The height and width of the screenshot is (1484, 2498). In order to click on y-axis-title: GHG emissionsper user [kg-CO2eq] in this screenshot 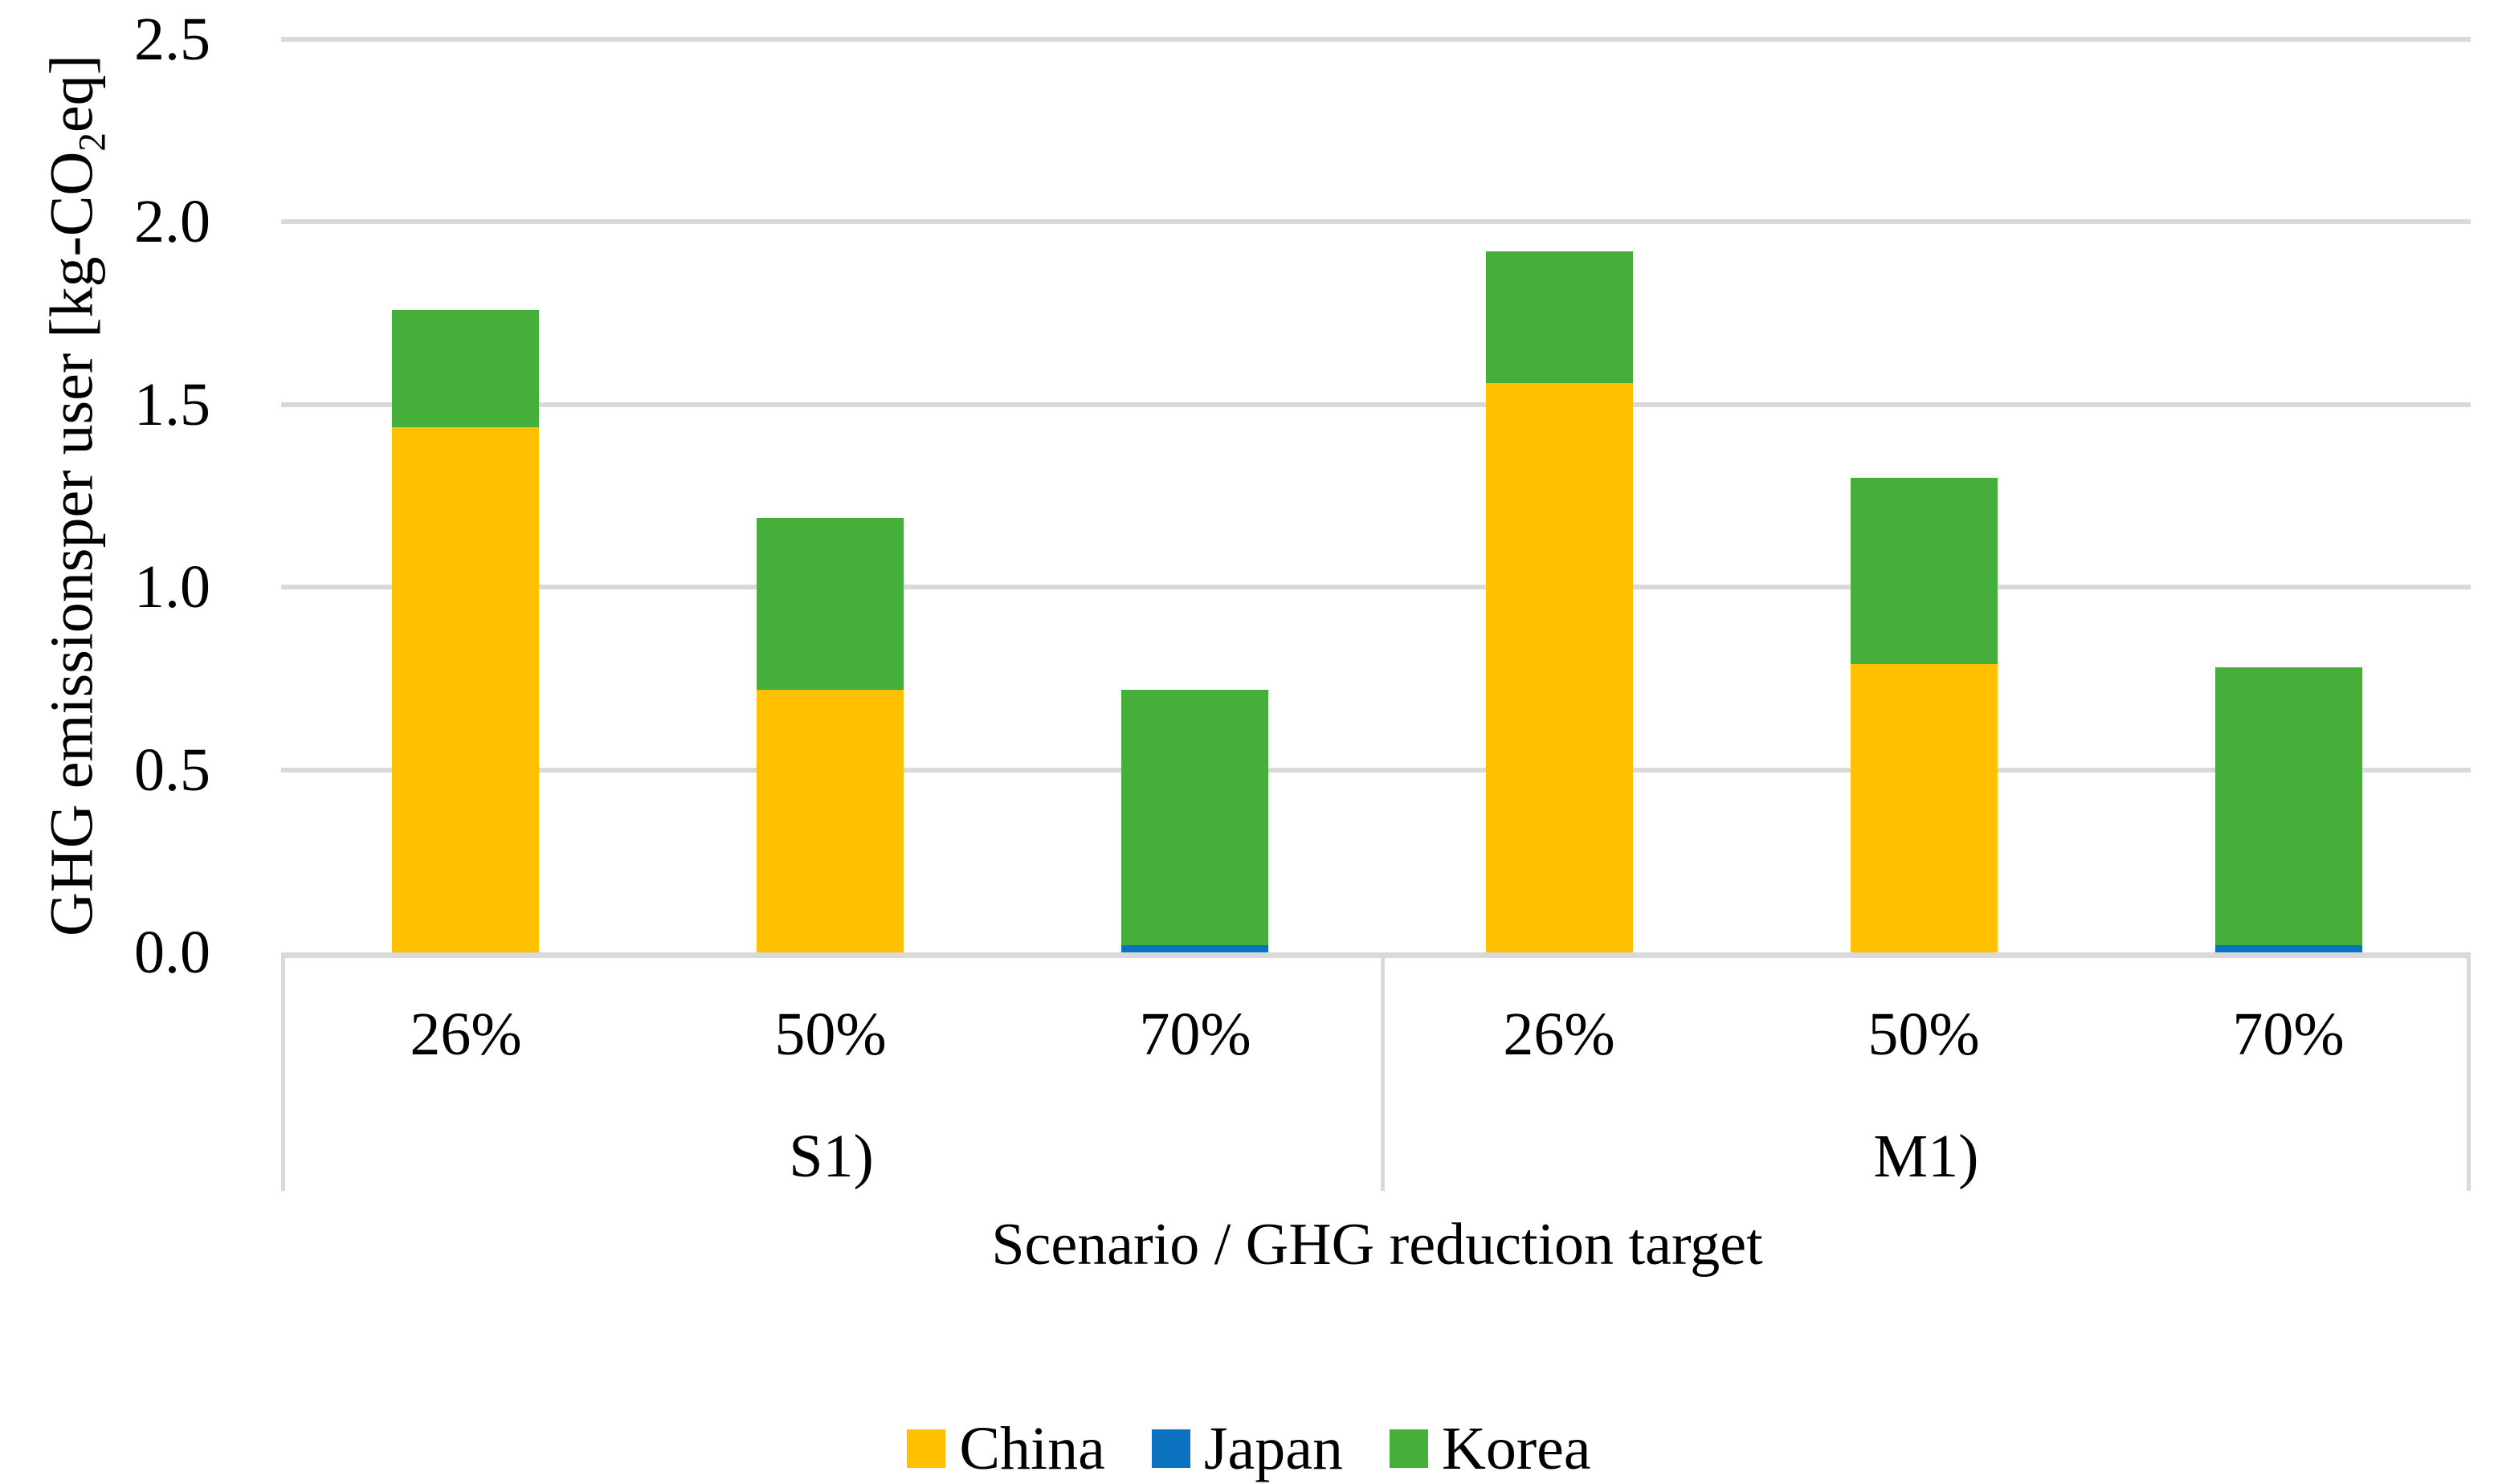, I will do `click(76, 495)`.